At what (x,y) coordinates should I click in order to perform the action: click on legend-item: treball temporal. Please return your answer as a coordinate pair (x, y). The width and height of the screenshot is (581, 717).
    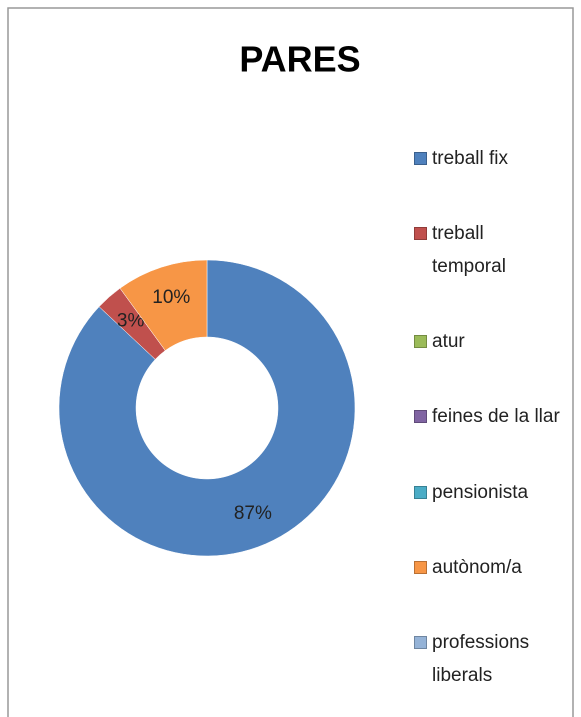
    Looking at the image, I should click on (494, 250).